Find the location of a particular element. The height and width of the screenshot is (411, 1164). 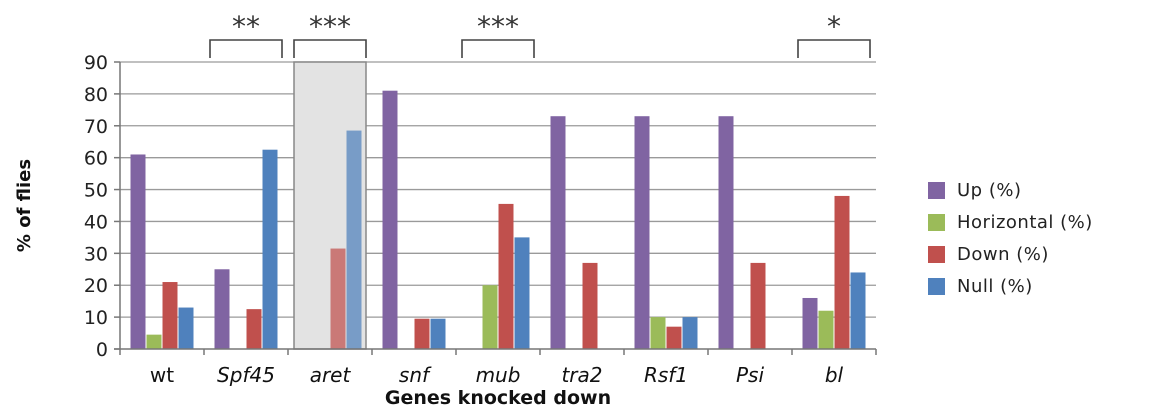

x-tick-label: wt is located at coordinates (162, 375).